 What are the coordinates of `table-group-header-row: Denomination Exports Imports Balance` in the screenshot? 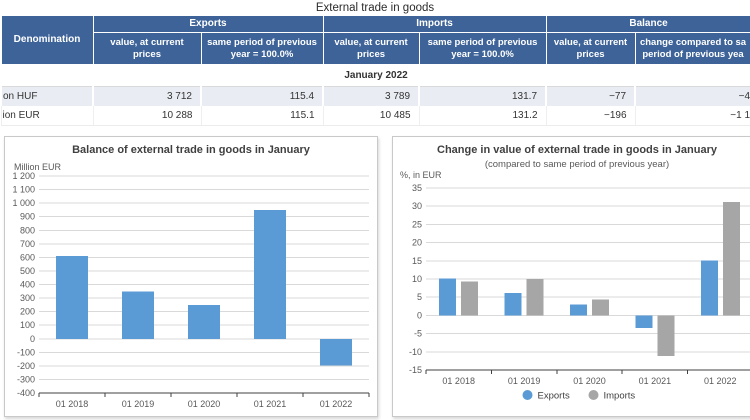 It's located at (375, 40).